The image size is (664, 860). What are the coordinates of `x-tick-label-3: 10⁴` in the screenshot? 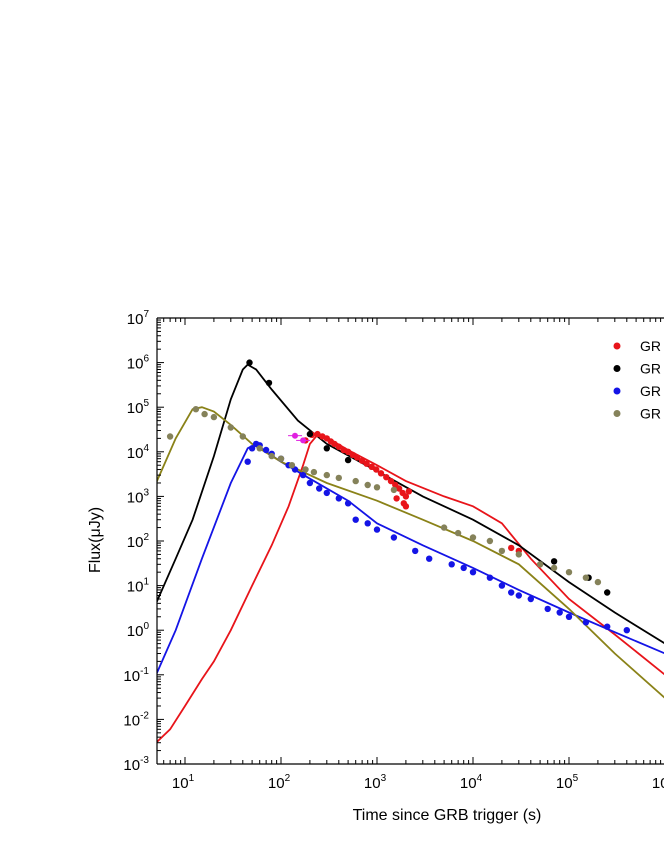 It's located at (471, 782).